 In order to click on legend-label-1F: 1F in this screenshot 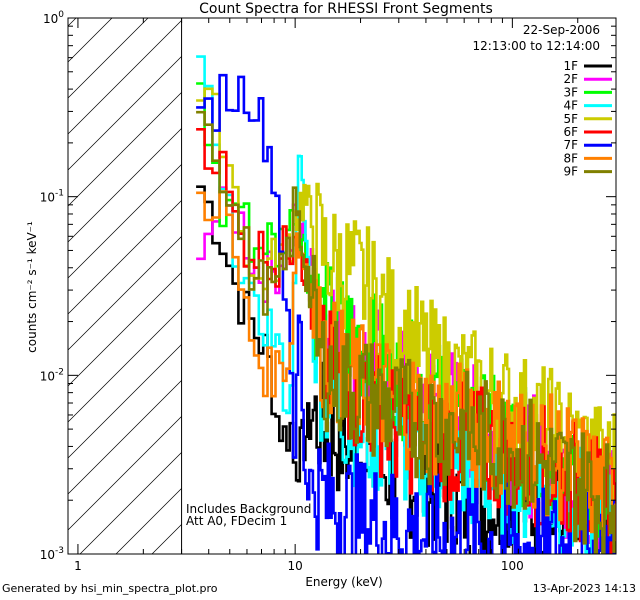, I will do `click(570, 66)`.